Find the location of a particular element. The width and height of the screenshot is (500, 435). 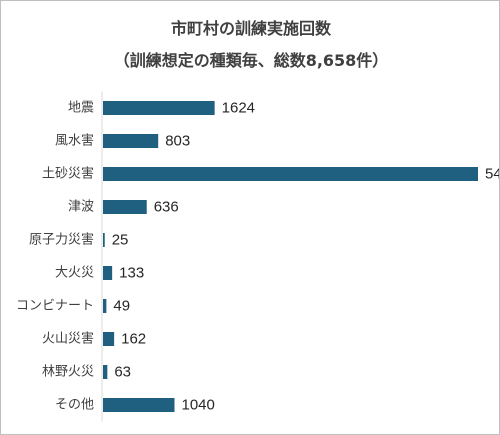

value-label: 162 is located at coordinates (133, 339).